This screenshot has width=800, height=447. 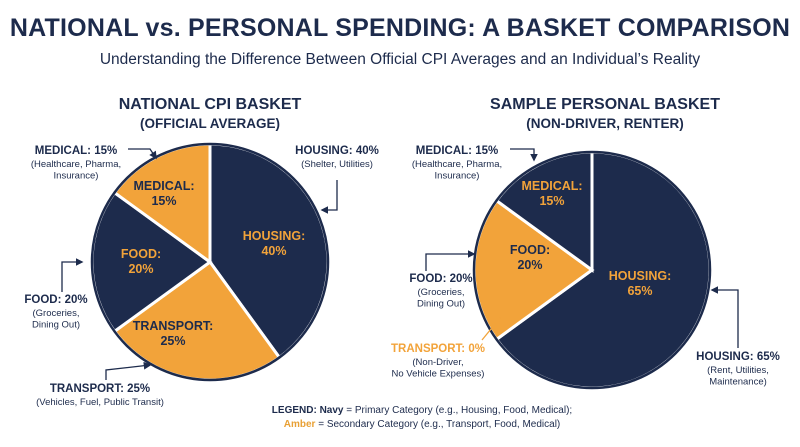 I want to click on personal-food-callout-detail: (Groceries, Dining Out), so click(x=441, y=298).